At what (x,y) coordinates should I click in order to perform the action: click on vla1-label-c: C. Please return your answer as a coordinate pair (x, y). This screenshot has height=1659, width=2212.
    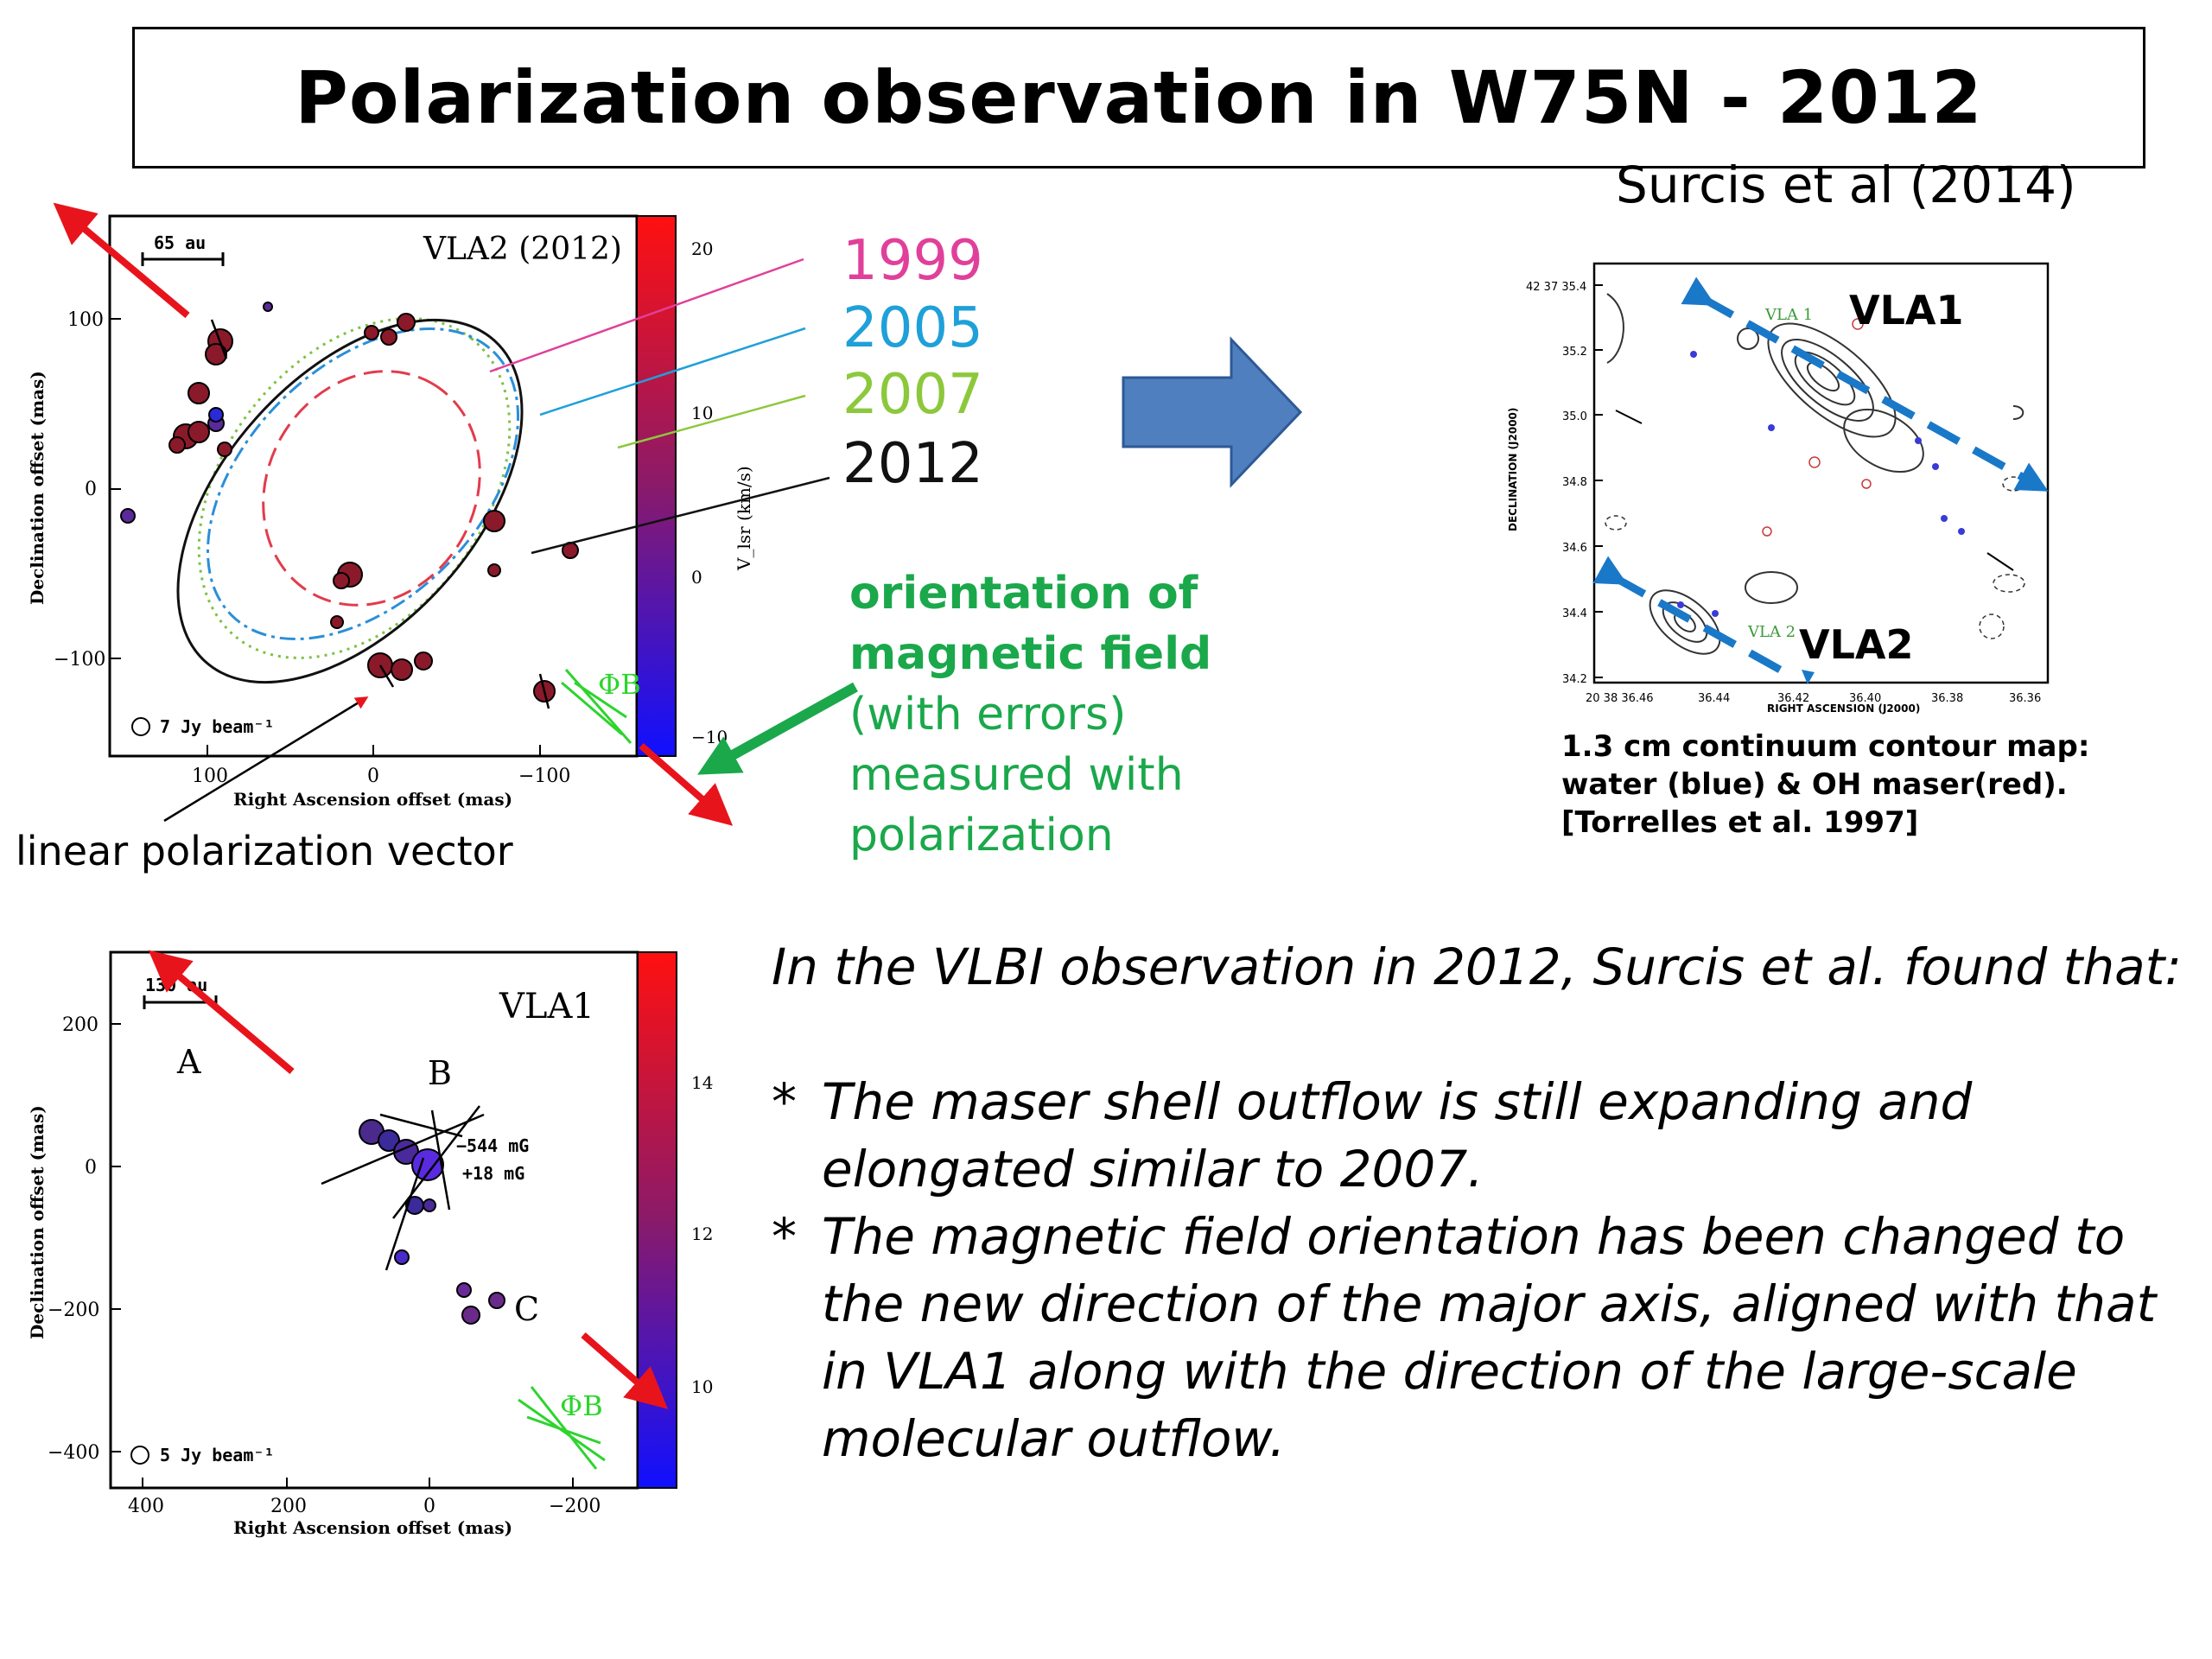
    Looking at the image, I should click on (526, 1309).